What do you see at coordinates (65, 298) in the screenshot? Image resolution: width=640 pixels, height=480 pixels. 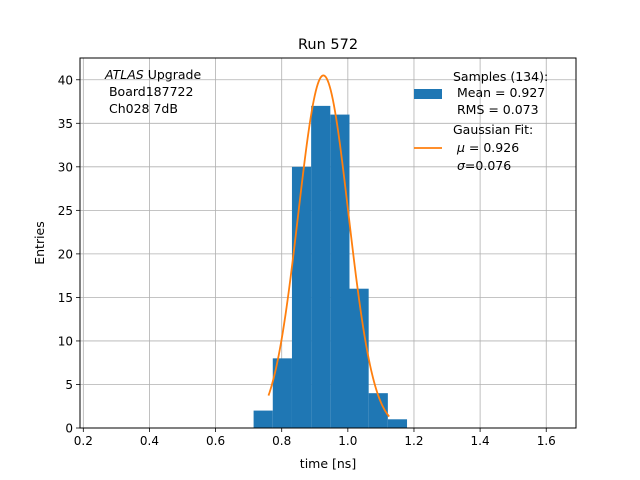 I see `y-tick-label-3: 15` at bounding box center [65, 298].